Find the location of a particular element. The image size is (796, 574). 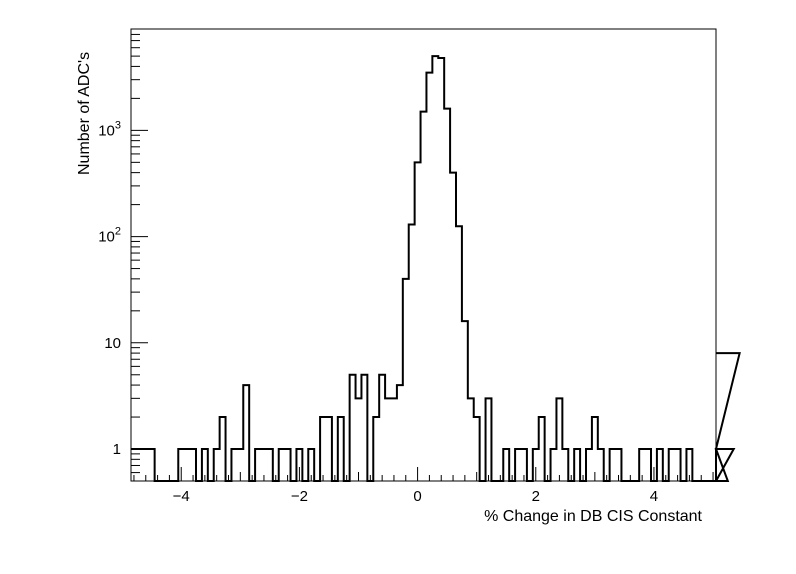

y-tick-labels: 1 10 10² 10³ is located at coordinates (109, 288).